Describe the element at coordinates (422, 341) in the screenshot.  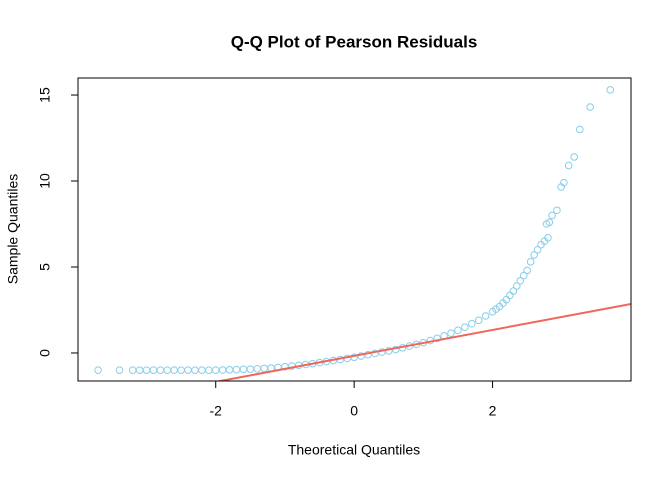
I see `reference-line` at that location.